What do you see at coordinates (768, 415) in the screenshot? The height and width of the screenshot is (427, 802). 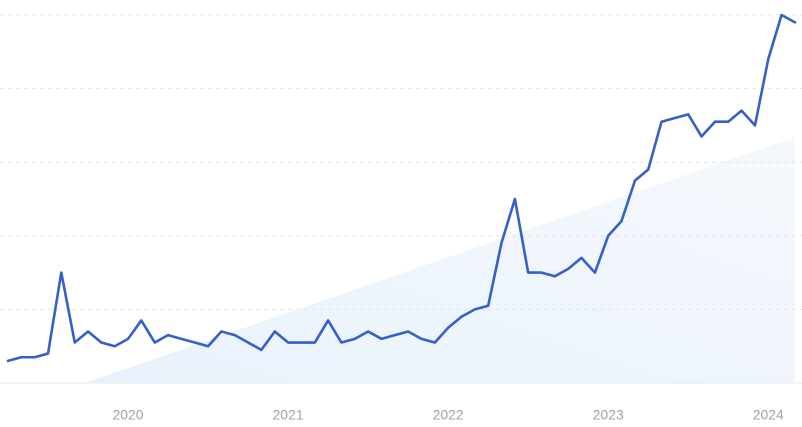 I see `x-tick-label: 2024` at bounding box center [768, 415].